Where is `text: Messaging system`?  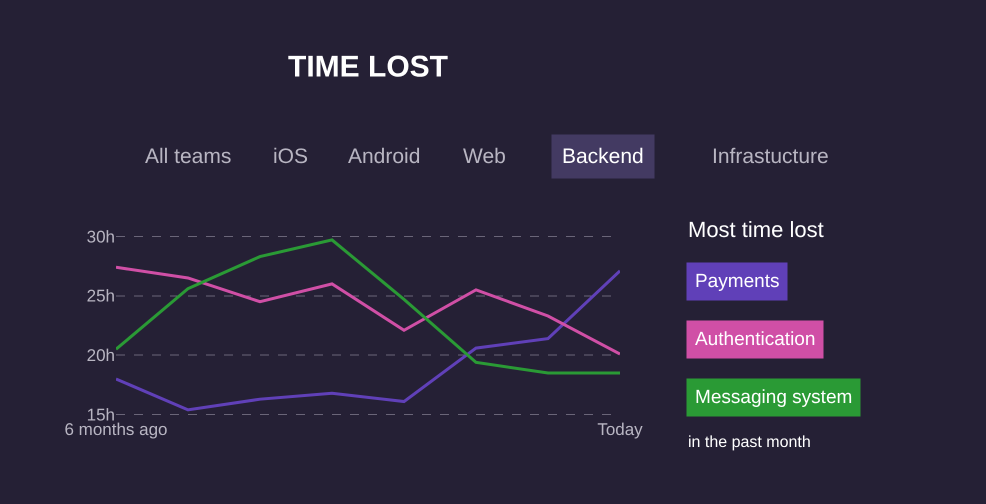
text: Messaging system is located at coordinates (773, 397).